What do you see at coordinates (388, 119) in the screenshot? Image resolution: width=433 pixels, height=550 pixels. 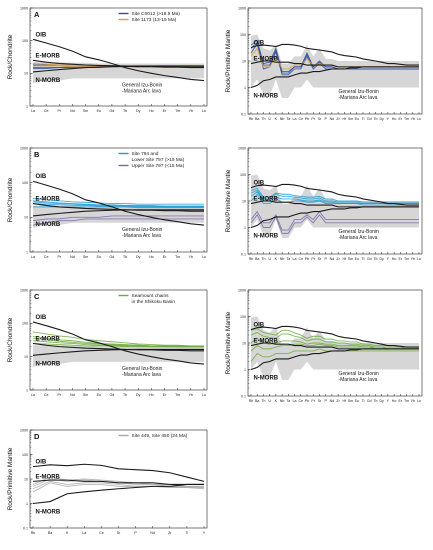 I see `x-tick-label: Y` at bounding box center [388, 119].